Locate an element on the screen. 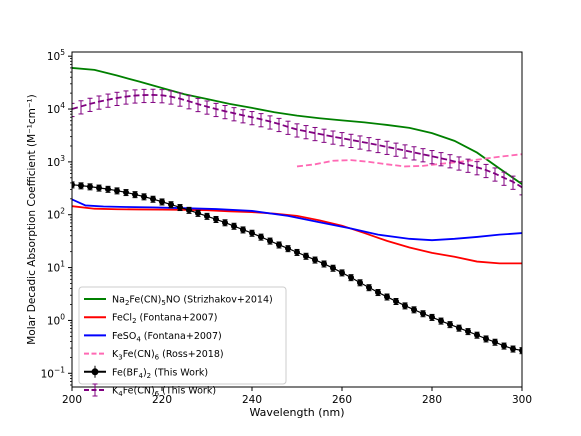 This screenshot has width=581, height=436. x-axis: 200 220 240 260 280 300 is located at coordinates (297, 396).